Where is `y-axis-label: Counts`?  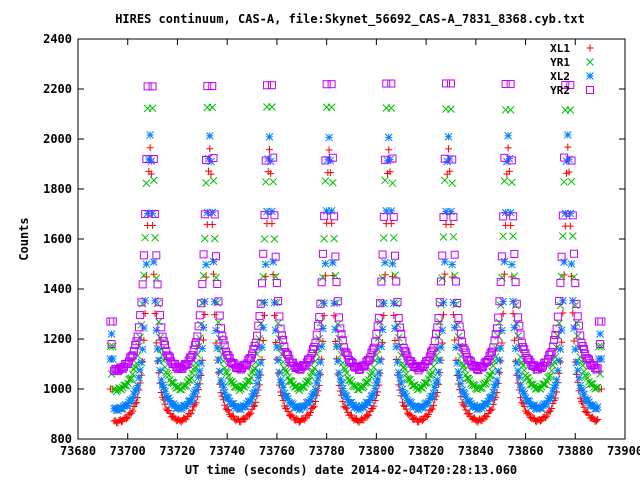 y-axis-label: Counts is located at coordinates (24, 238).